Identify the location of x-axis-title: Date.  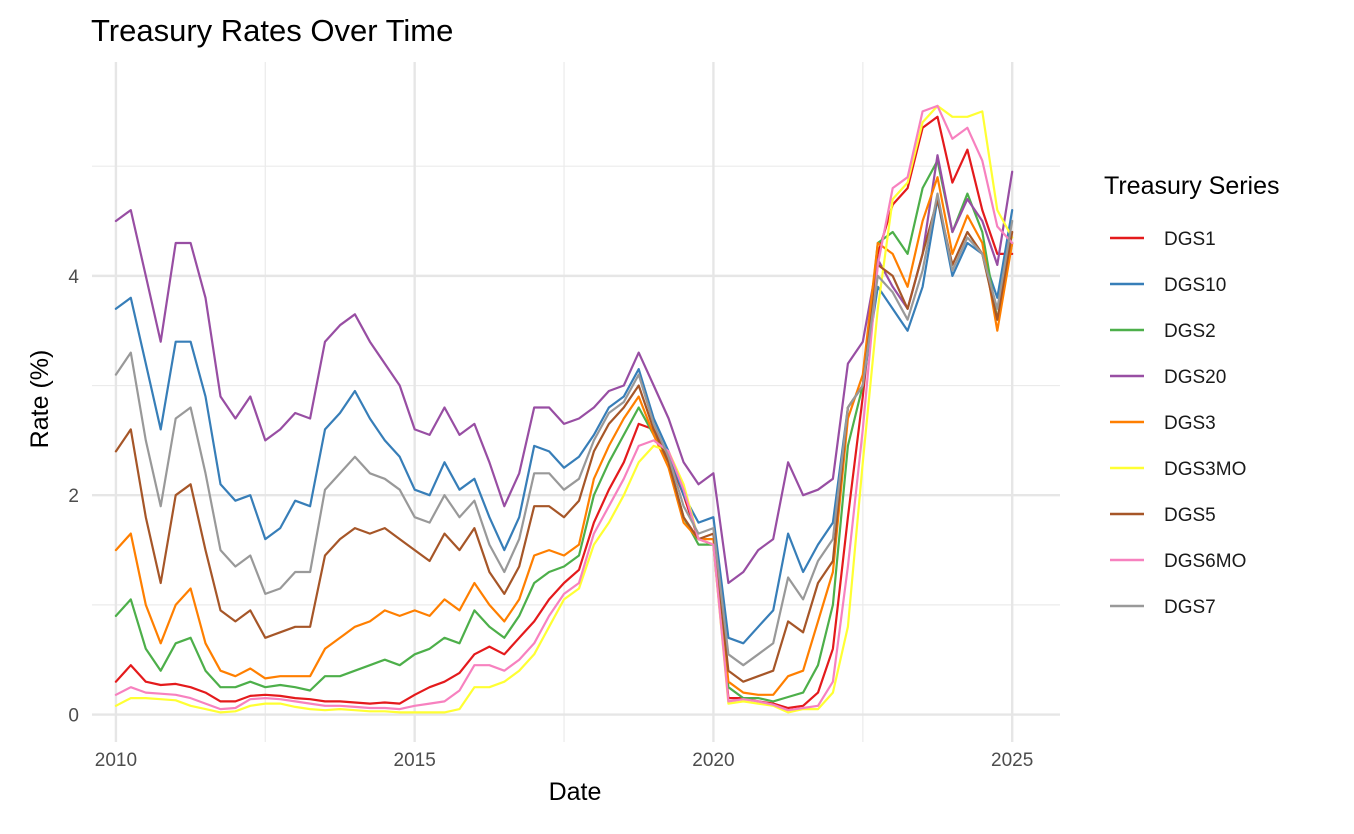
(575, 792).